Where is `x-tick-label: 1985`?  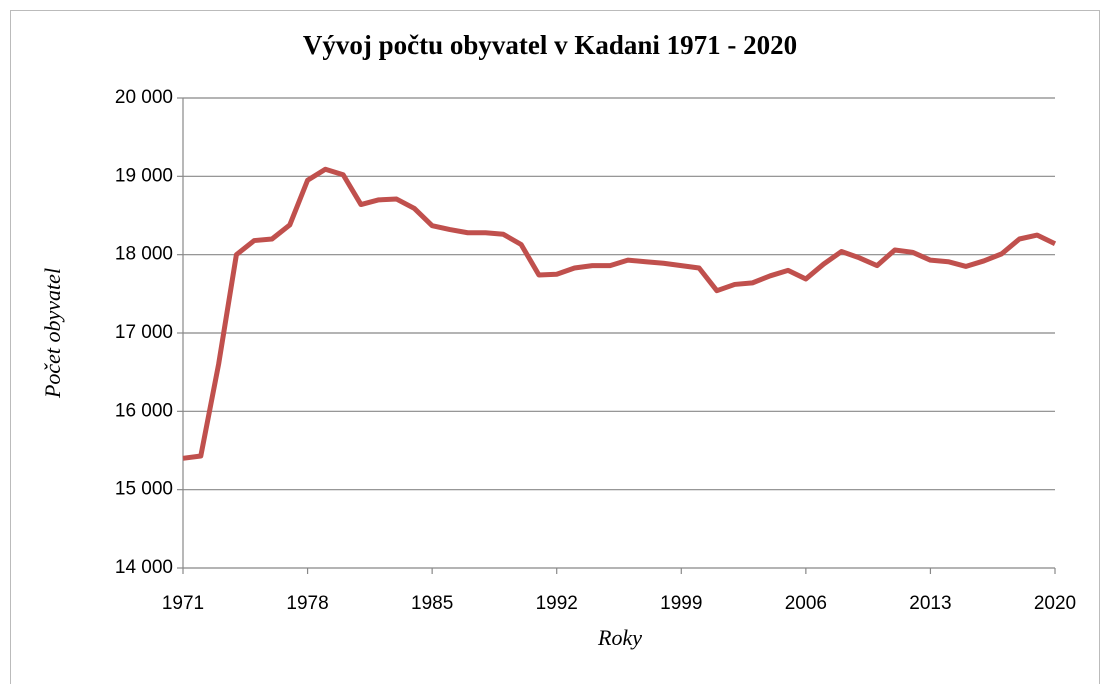
x-tick-label: 1985 is located at coordinates (432, 603).